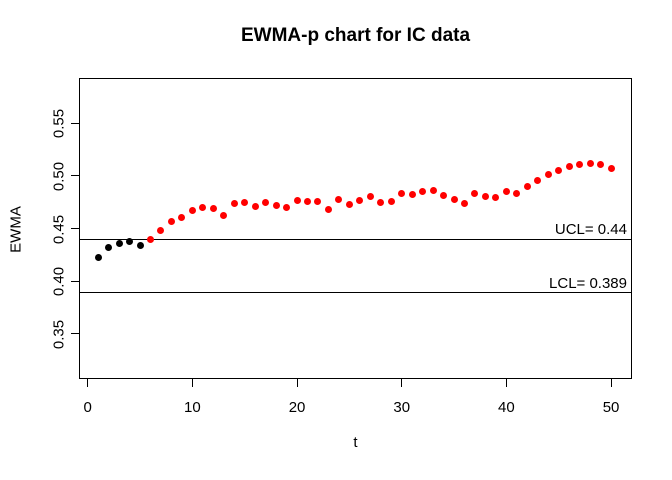 The image size is (672, 480). What do you see at coordinates (355, 293) in the screenshot?
I see `lcl-line` at bounding box center [355, 293].